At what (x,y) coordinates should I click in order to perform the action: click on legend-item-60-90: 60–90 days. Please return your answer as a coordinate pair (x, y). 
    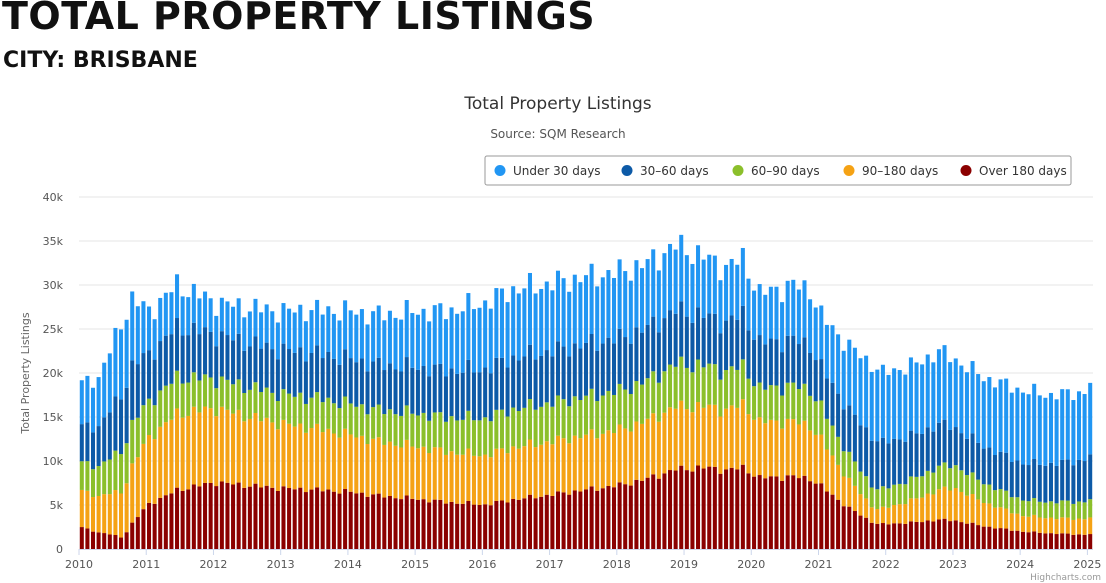
    Looking at the image, I should click on (776, 171).